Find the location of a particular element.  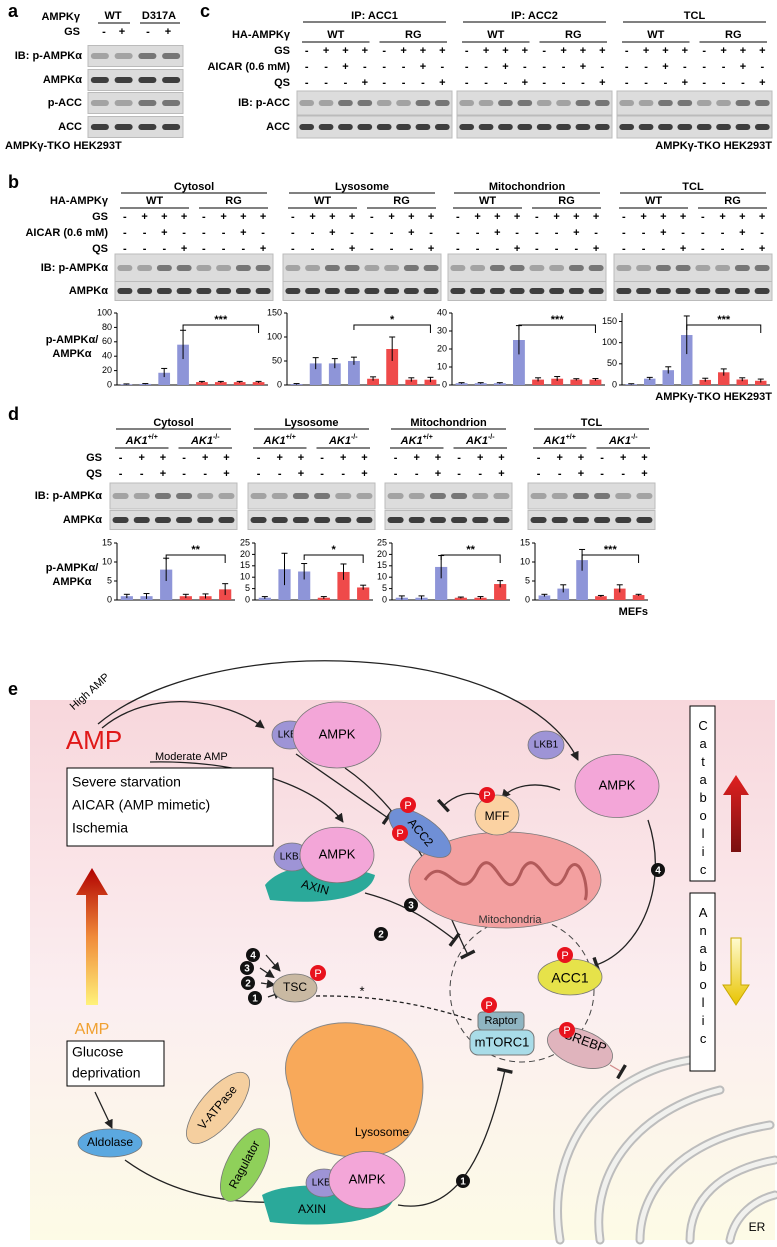

panel-label: a is located at coordinates (13, 11).